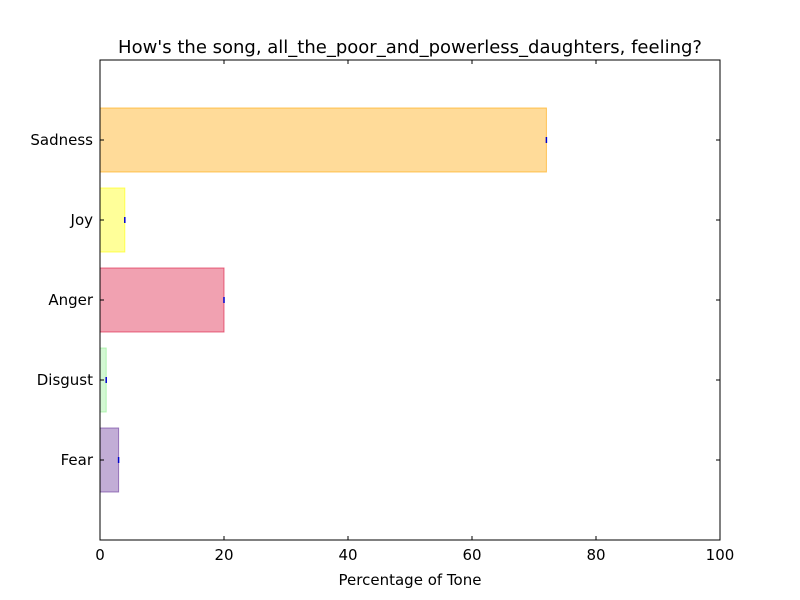 The height and width of the screenshot is (600, 800). I want to click on x-tick-label: 40, so click(347, 555).